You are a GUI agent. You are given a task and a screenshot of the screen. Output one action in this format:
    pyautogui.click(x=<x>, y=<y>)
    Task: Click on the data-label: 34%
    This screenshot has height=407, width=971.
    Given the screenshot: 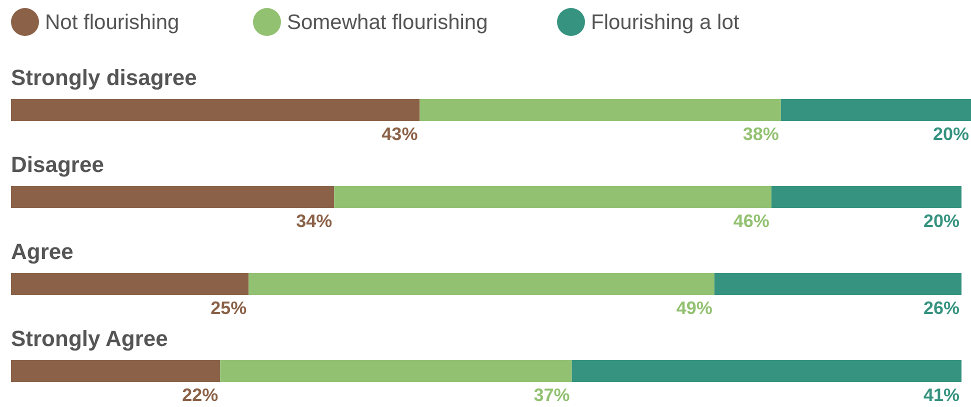 What is the action you would take?
    pyautogui.click(x=314, y=221)
    